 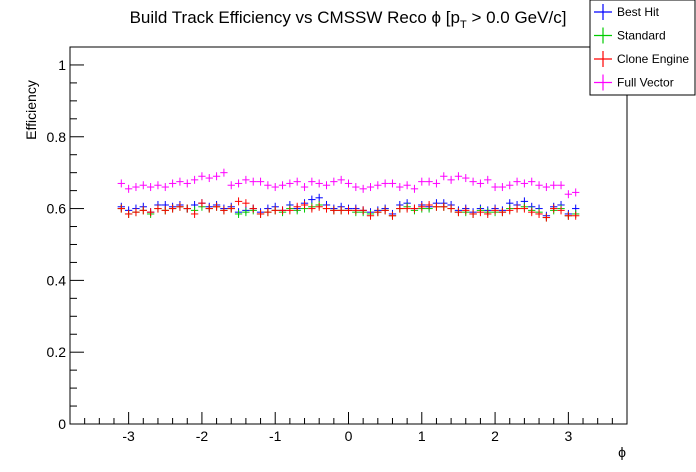 What do you see at coordinates (422, 436) in the screenshot?
I see `x-tick-label: 1` at bounding box center [422, 436].